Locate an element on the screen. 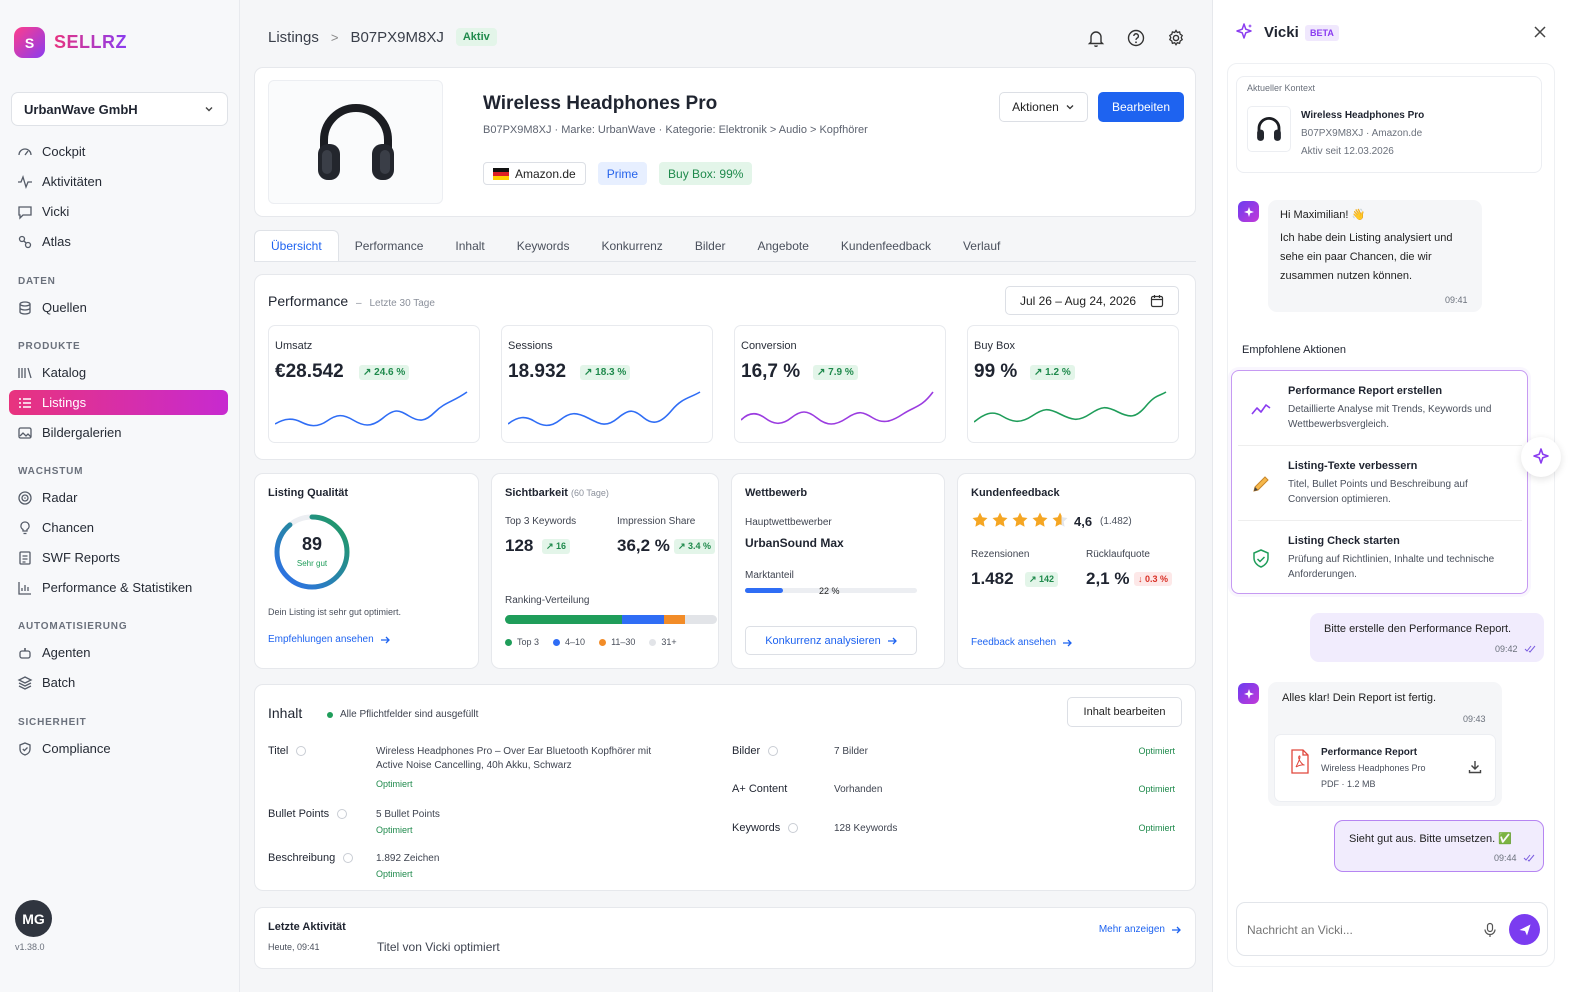 This screenshot has height=992, width=1586. content-value-bilder: 7 Bilder is located at coordinates (851, 751).